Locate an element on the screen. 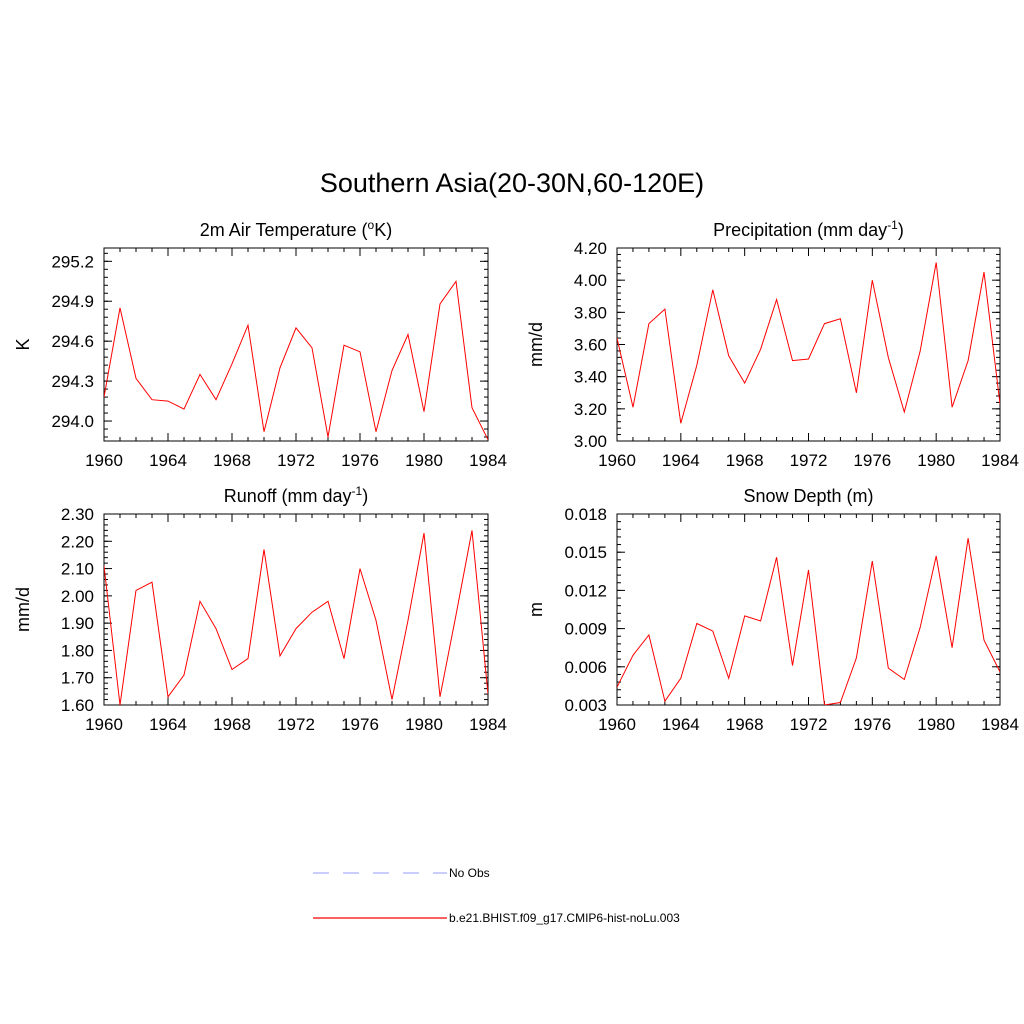 This screenshot has width=1024, height=1024. y-tick-label: 1.60 is located at coordinates (77, 705).